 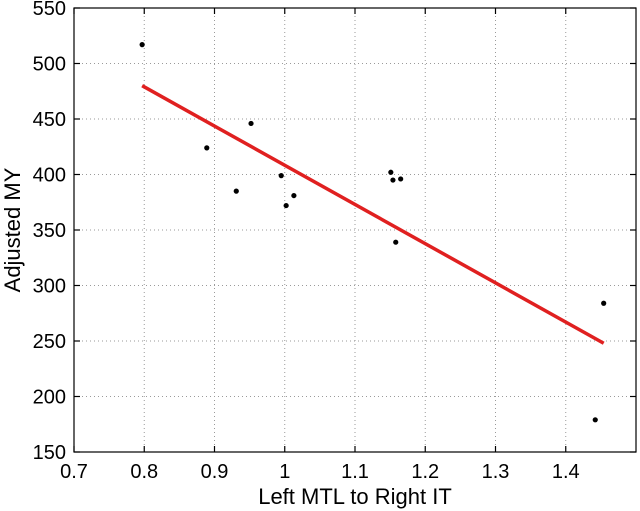 What do you see at coordinates (355, 472) in the screenshot?
I see `x-tick-label: 1.1` at bounding box center [355, 472].